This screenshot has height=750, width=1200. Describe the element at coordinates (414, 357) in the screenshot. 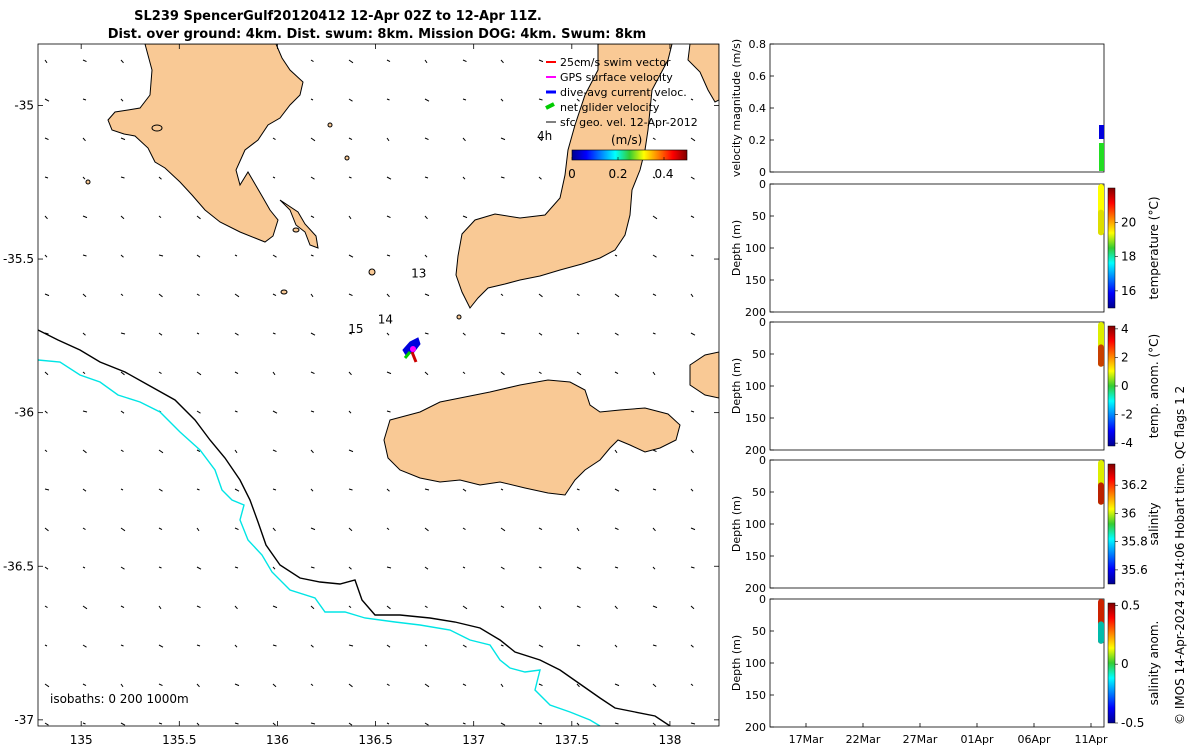

I see `swim-vector` at that location.